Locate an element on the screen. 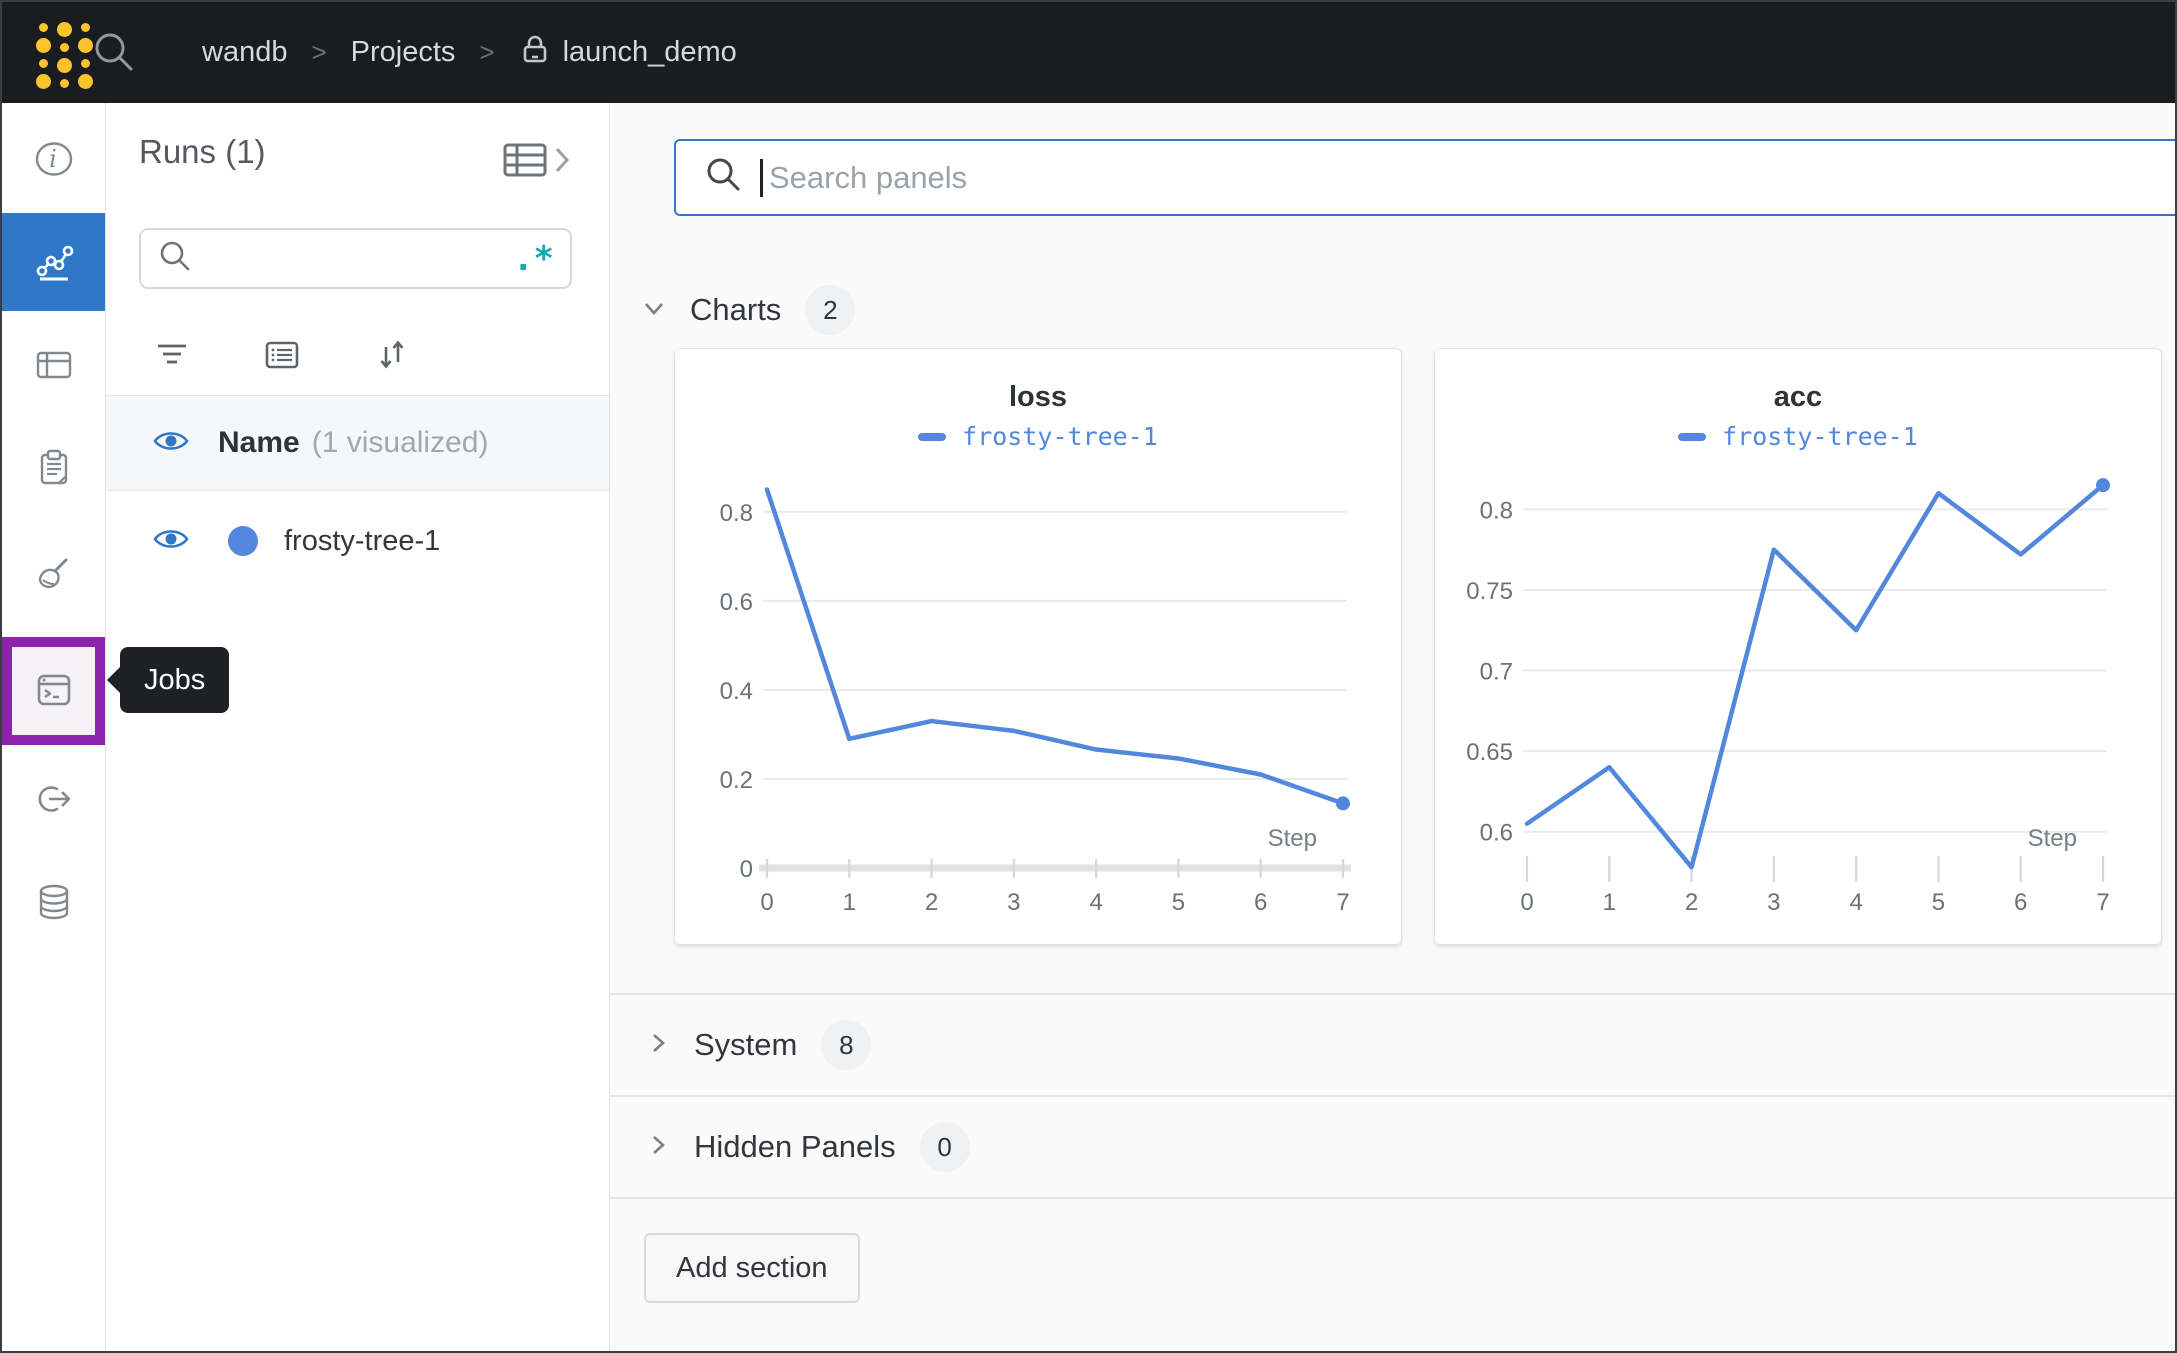 This screenshot has width=2177, height=1353. run-list-item: frosty-tree-1 is located at coordinates (357, 541).